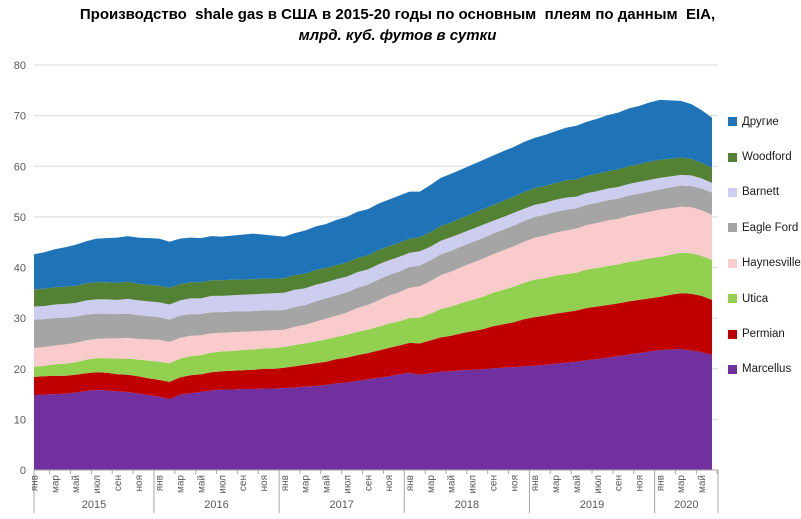 The width and height of the screenshot is (801, 519). Describe the element at coordinates (94, 505) in the screenshot. I see `year-label: 2015` at that location.